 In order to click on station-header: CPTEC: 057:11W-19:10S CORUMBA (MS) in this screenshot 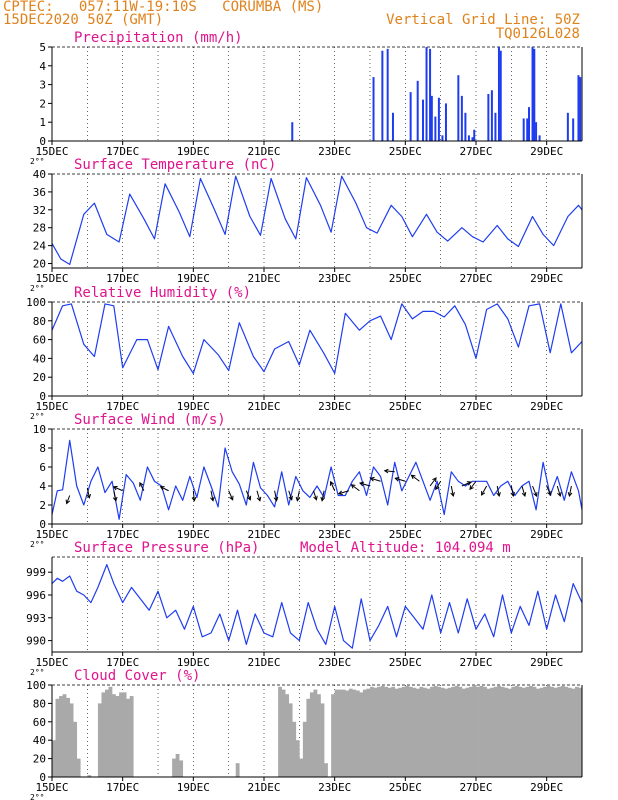, I will do `click(163, 7)`.